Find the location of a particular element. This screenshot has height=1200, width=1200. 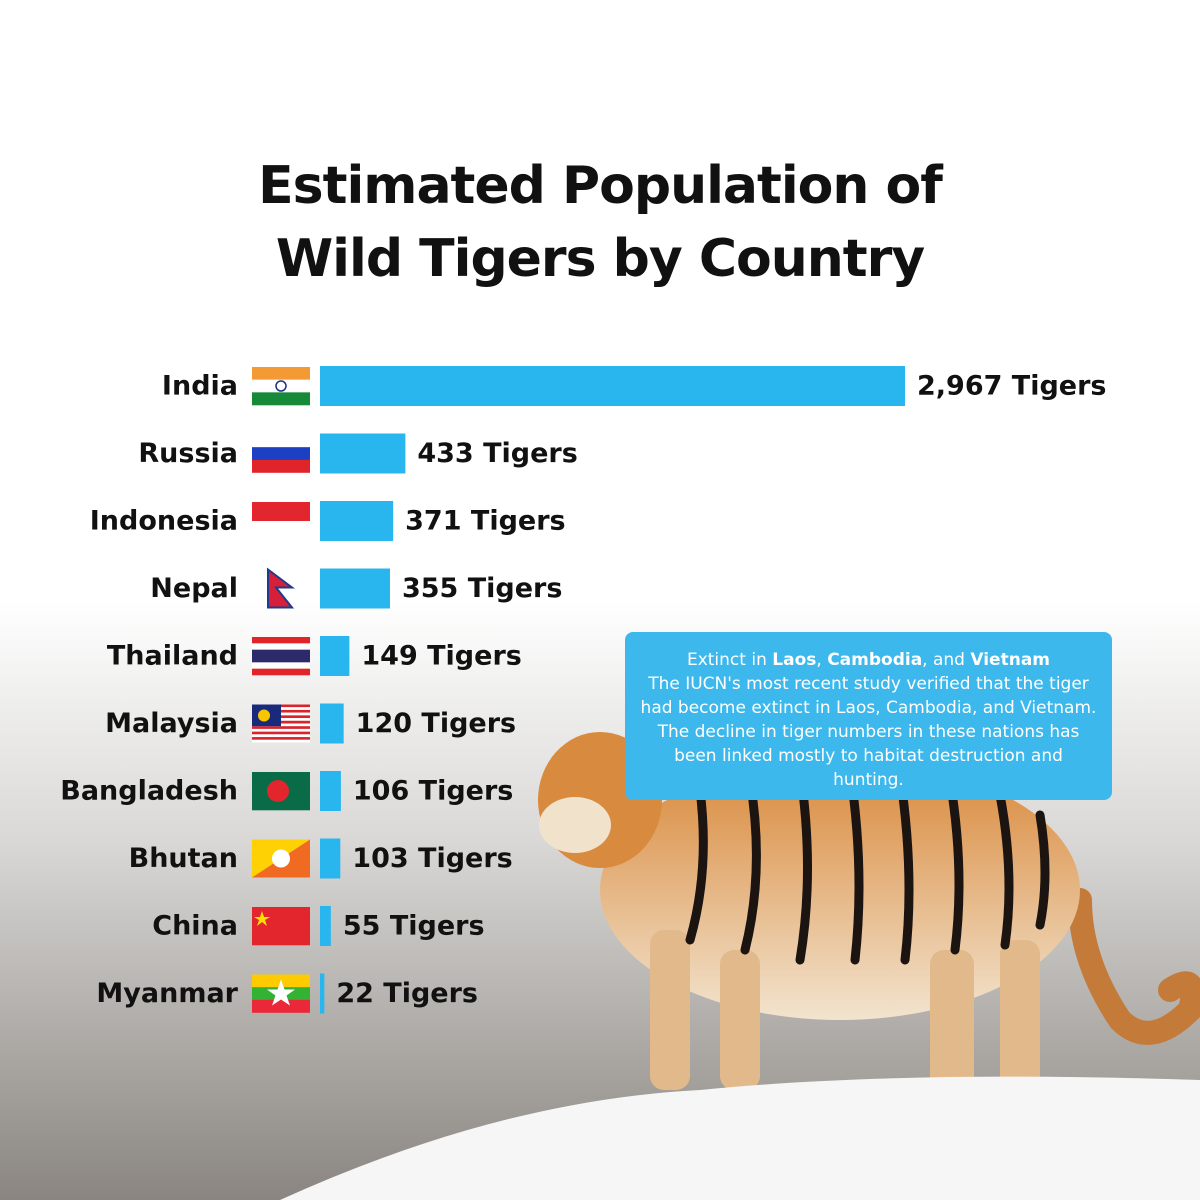

value-label: 371 Tigers is located at coordinates (485, 521).